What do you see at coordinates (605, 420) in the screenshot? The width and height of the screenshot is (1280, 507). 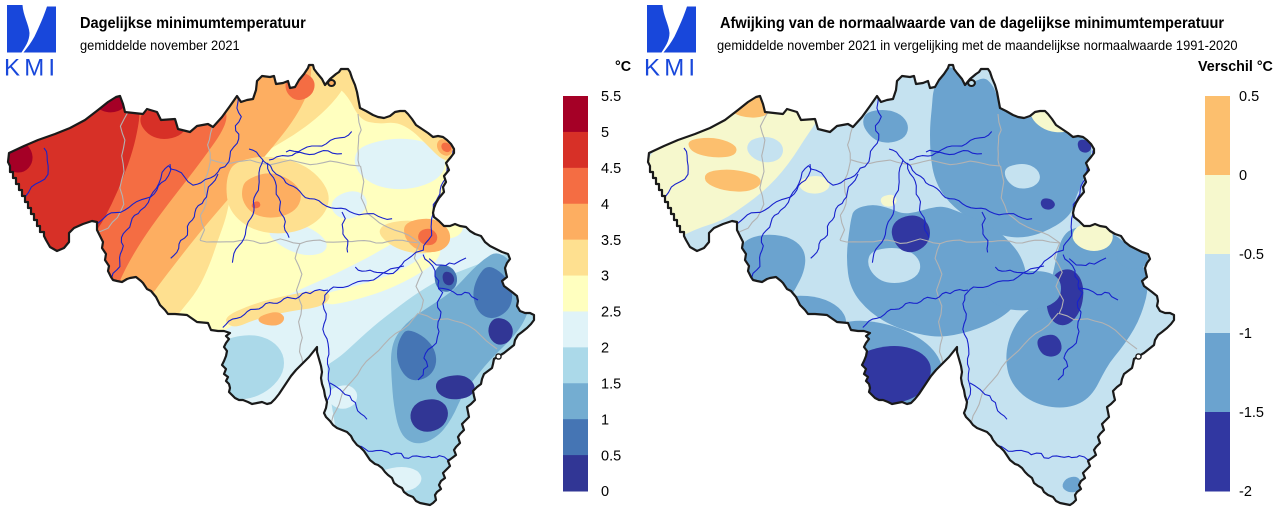 I see `svg-text: 1` at bounding box center [605, 420].